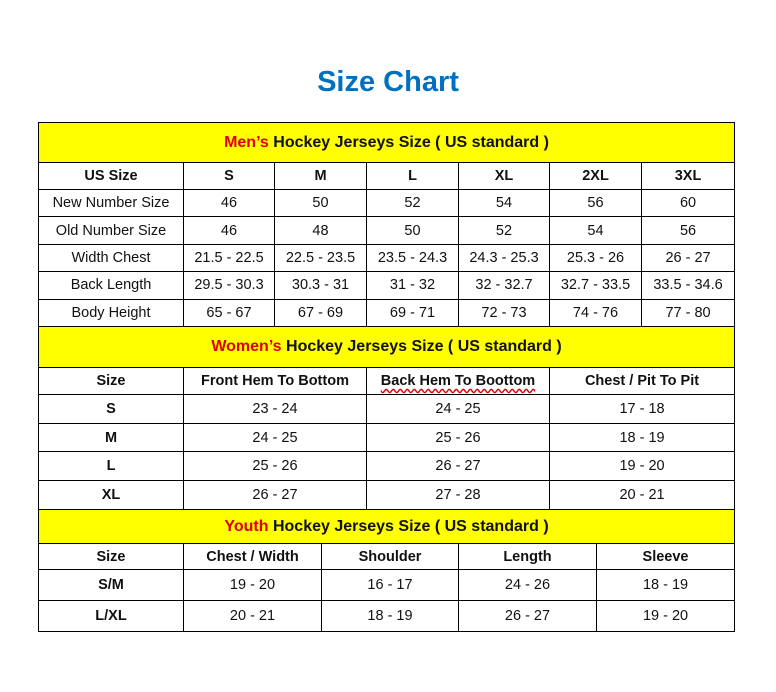  What do you see at coordinates (111, 437) in the screenshot?
I see `row-label-cell: M` at bounding box center [111, 437].